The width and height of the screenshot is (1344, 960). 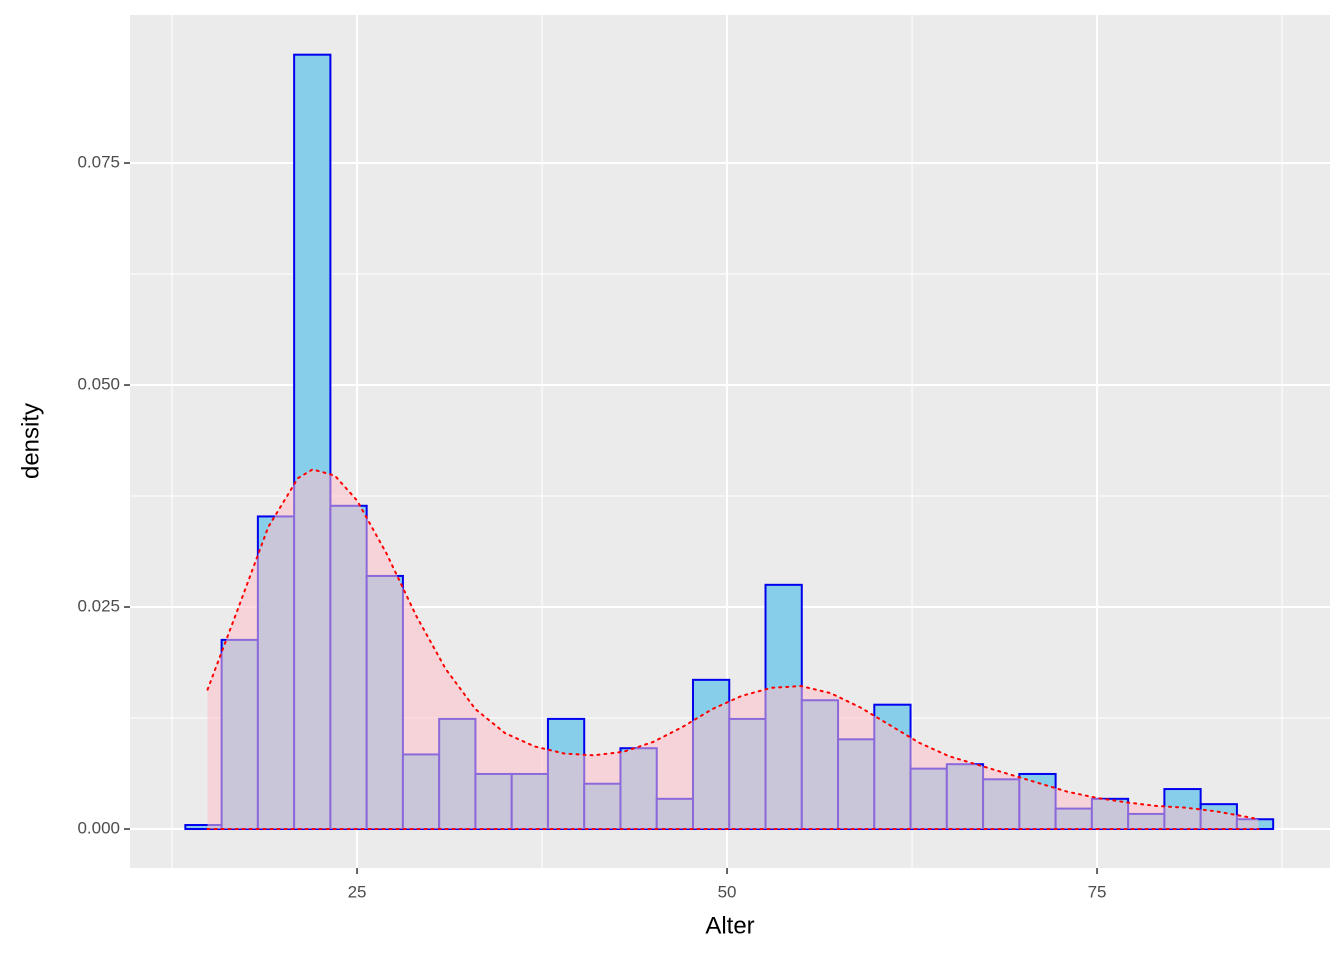 I want to click on y-tick-label: 0.075, so click(x=98, y=162).